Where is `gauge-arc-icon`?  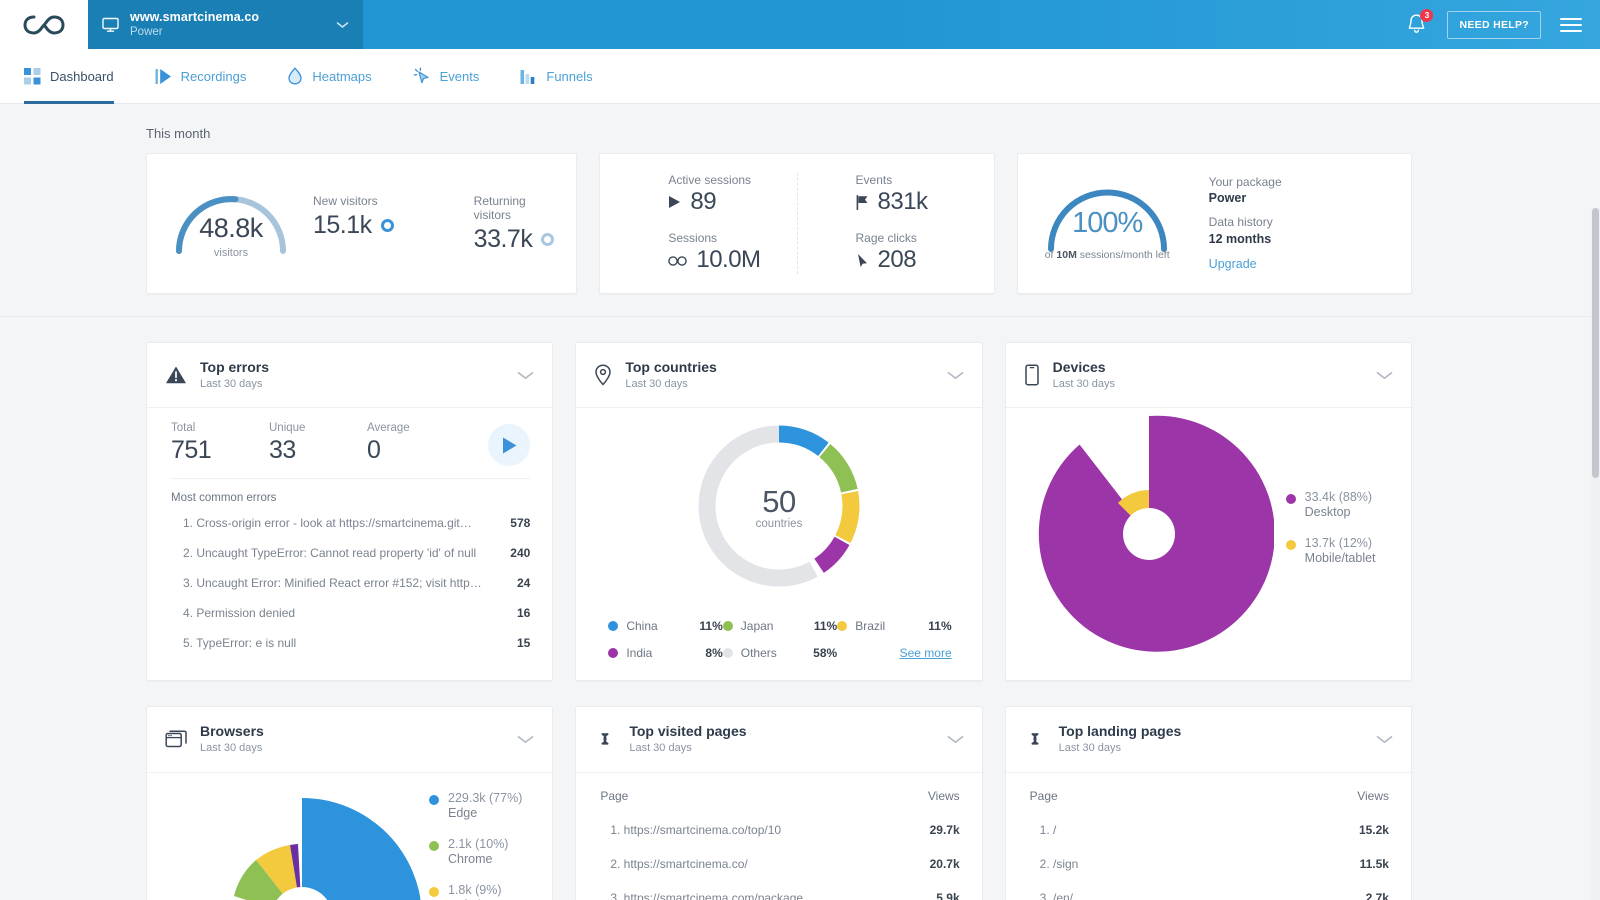 gauge-arc-icon is located at coordinates (231, 224).